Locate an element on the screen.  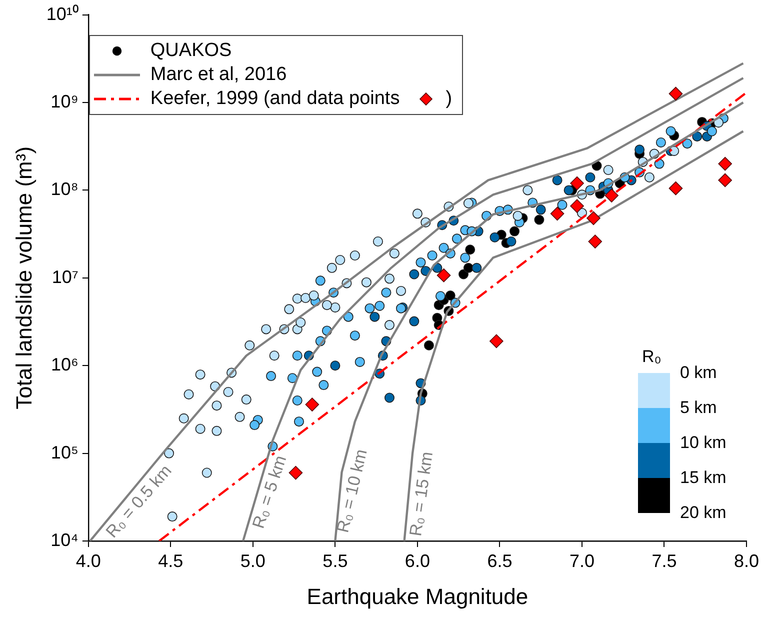
legend-label: ) is located at coordinates (449, 98).